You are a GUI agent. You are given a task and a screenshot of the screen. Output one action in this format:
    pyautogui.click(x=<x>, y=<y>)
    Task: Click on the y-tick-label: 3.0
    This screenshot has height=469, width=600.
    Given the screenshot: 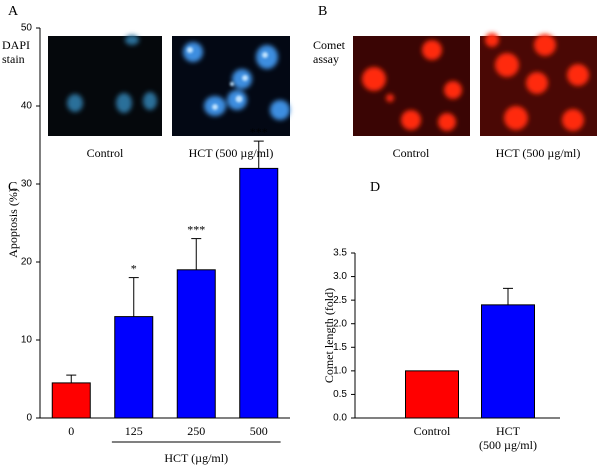 What is the action you would take?
    pyautogui.click(x=340, y=276)
    